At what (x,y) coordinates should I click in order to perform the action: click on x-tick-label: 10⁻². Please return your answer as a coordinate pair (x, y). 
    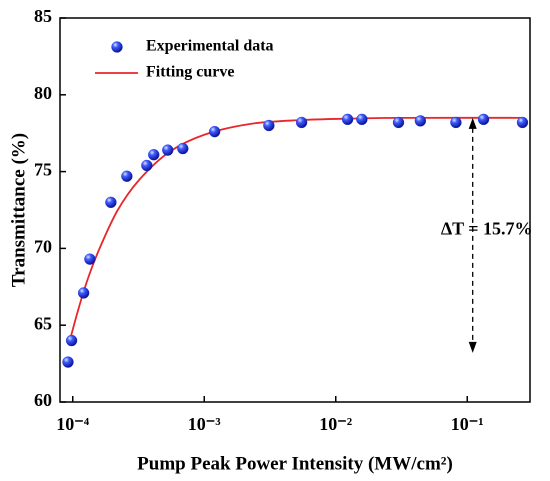
    Looking at the image, I should click on (335, 424).